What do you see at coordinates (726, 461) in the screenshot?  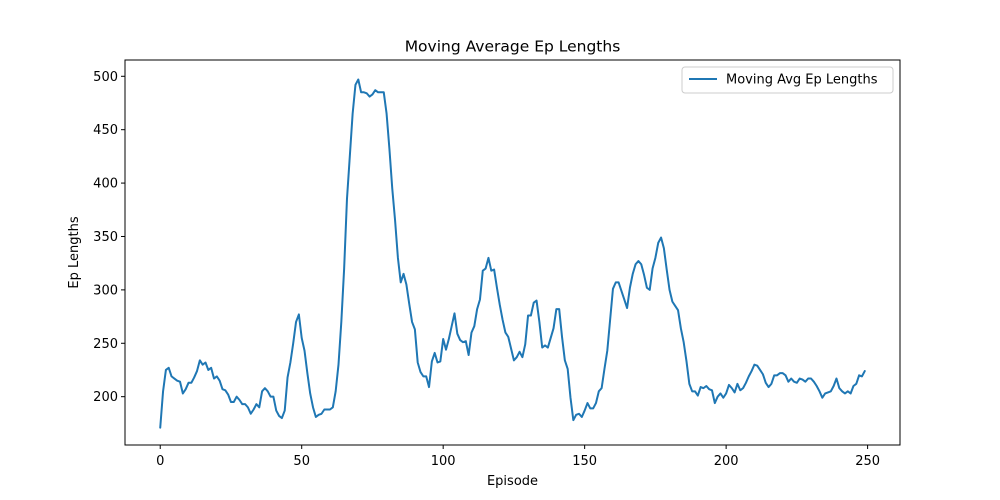 I see `x-tick-label: 200` at bounding box center [726, 461].